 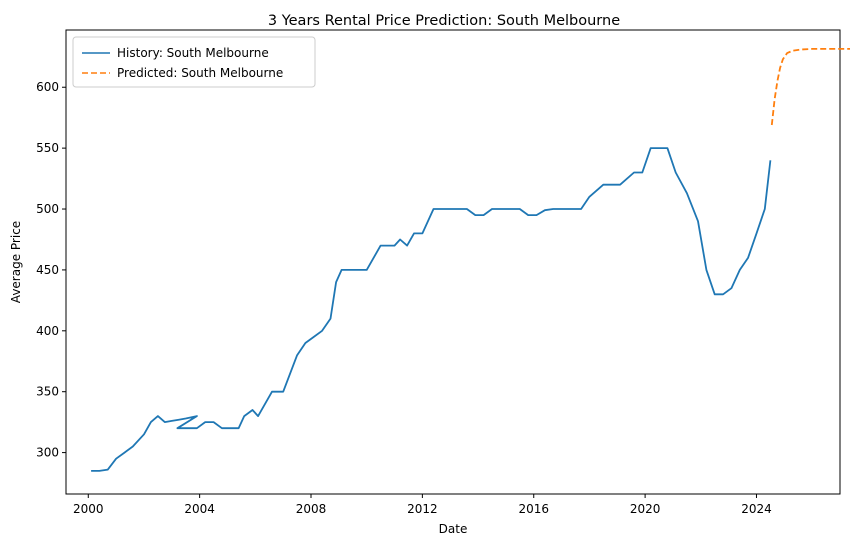 I want to click on legend-label-predicted: Predicted: South Melbourne, so click(x=200, y=73).